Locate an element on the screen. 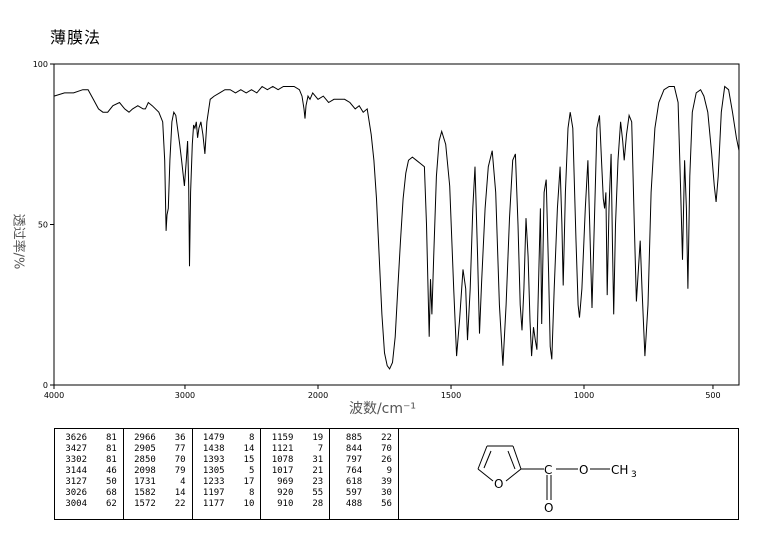  y-tick-label: 50 is located at coordinates (43, 225).